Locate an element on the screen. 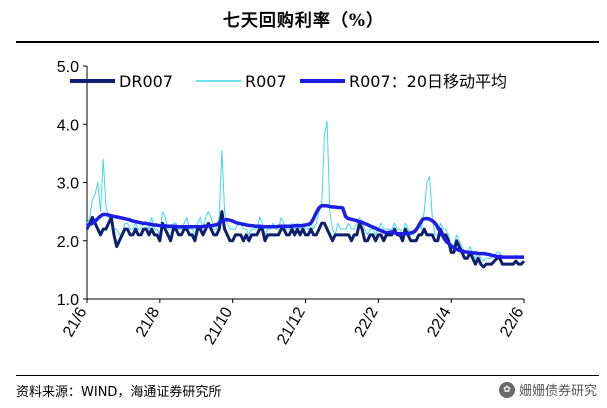 This screenshot has height=408, width=607. watermark: ✿ 姗姗债券研究 is located at coordinates (547, 389).